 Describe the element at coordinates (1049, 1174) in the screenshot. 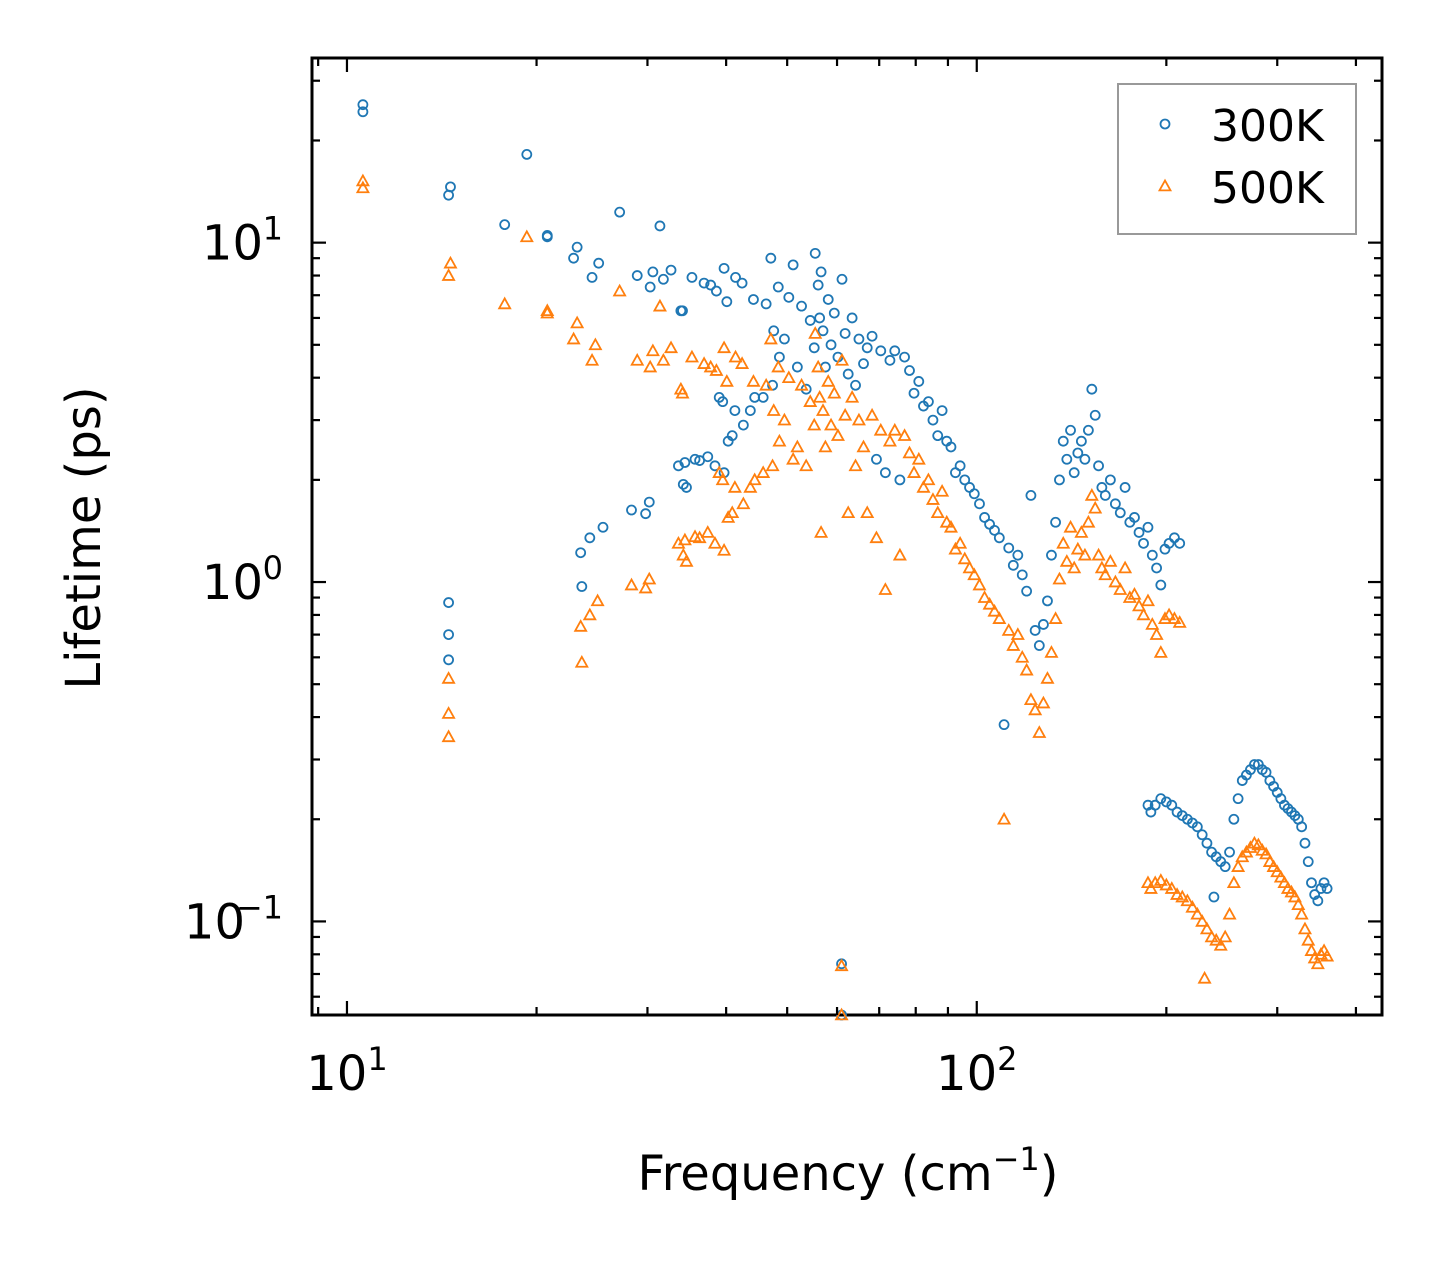

I see `x-axis-label-close: )` at that location.